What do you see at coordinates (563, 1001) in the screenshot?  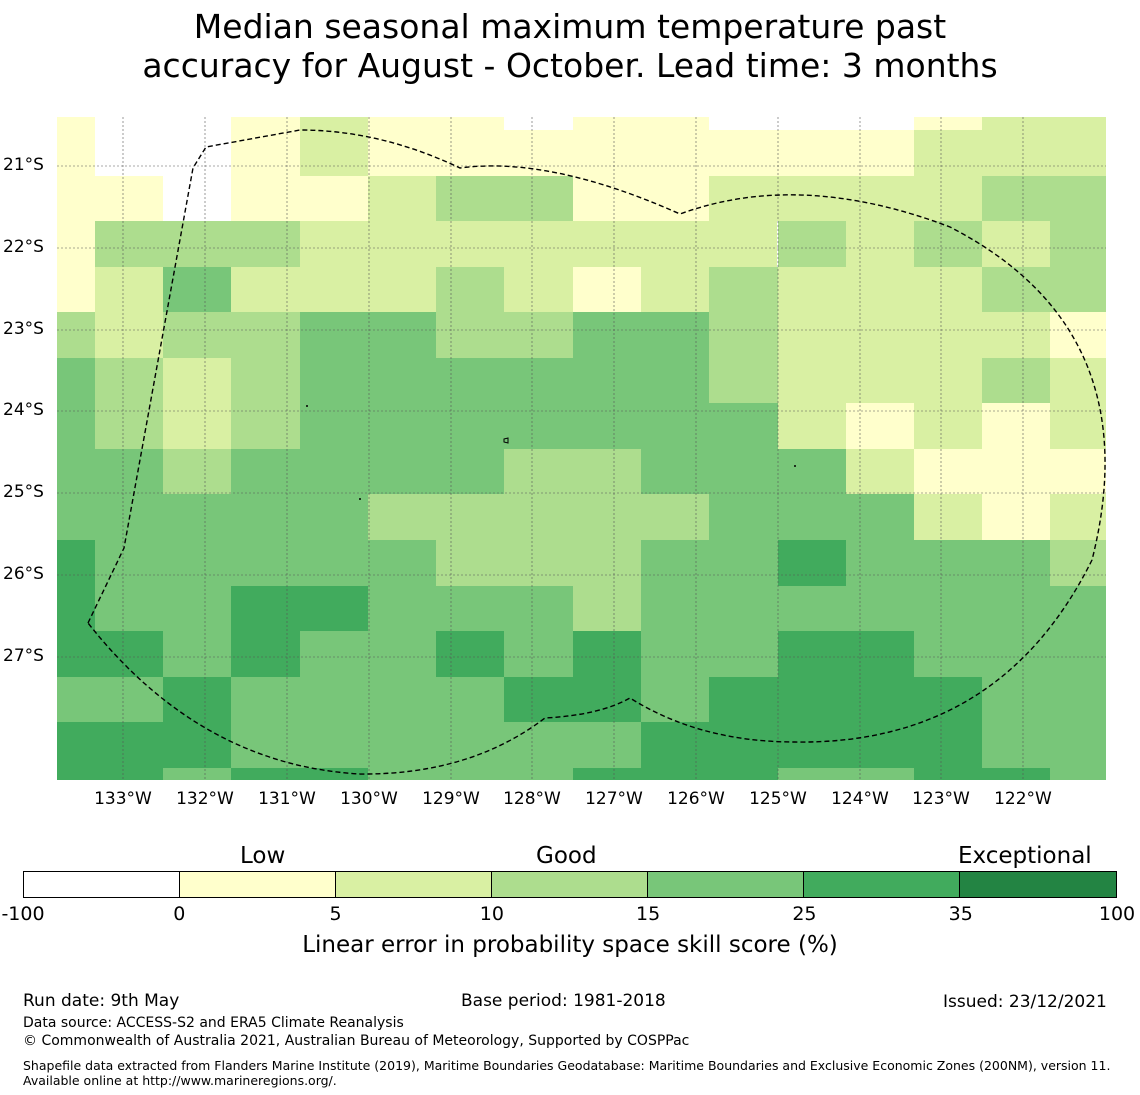 I see `base-period: Base period: 1981-2018` at bounding box center [563, 1001].